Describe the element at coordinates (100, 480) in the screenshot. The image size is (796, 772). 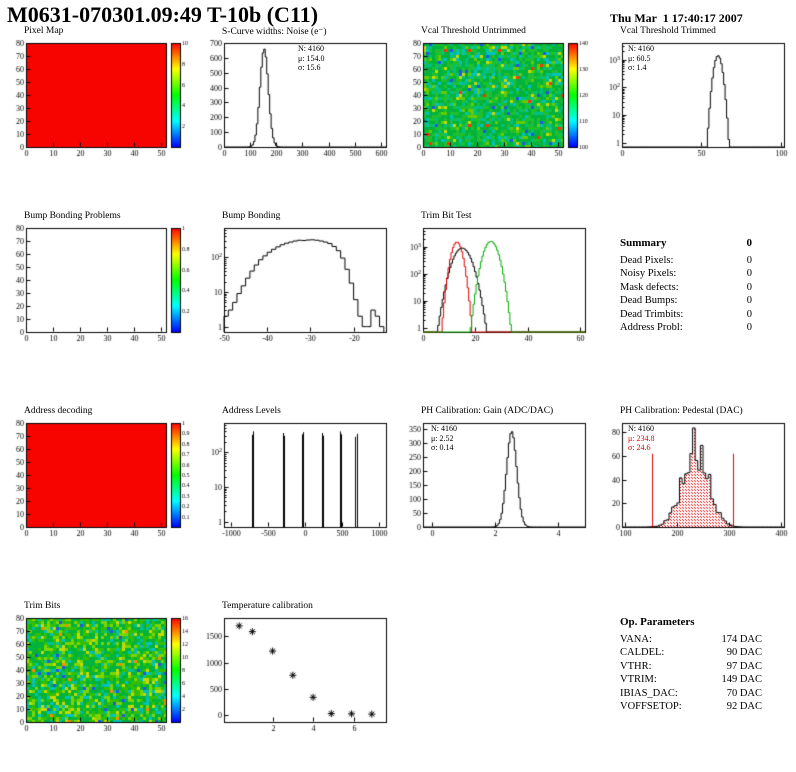
I see `address-decoding-plot` at that location.